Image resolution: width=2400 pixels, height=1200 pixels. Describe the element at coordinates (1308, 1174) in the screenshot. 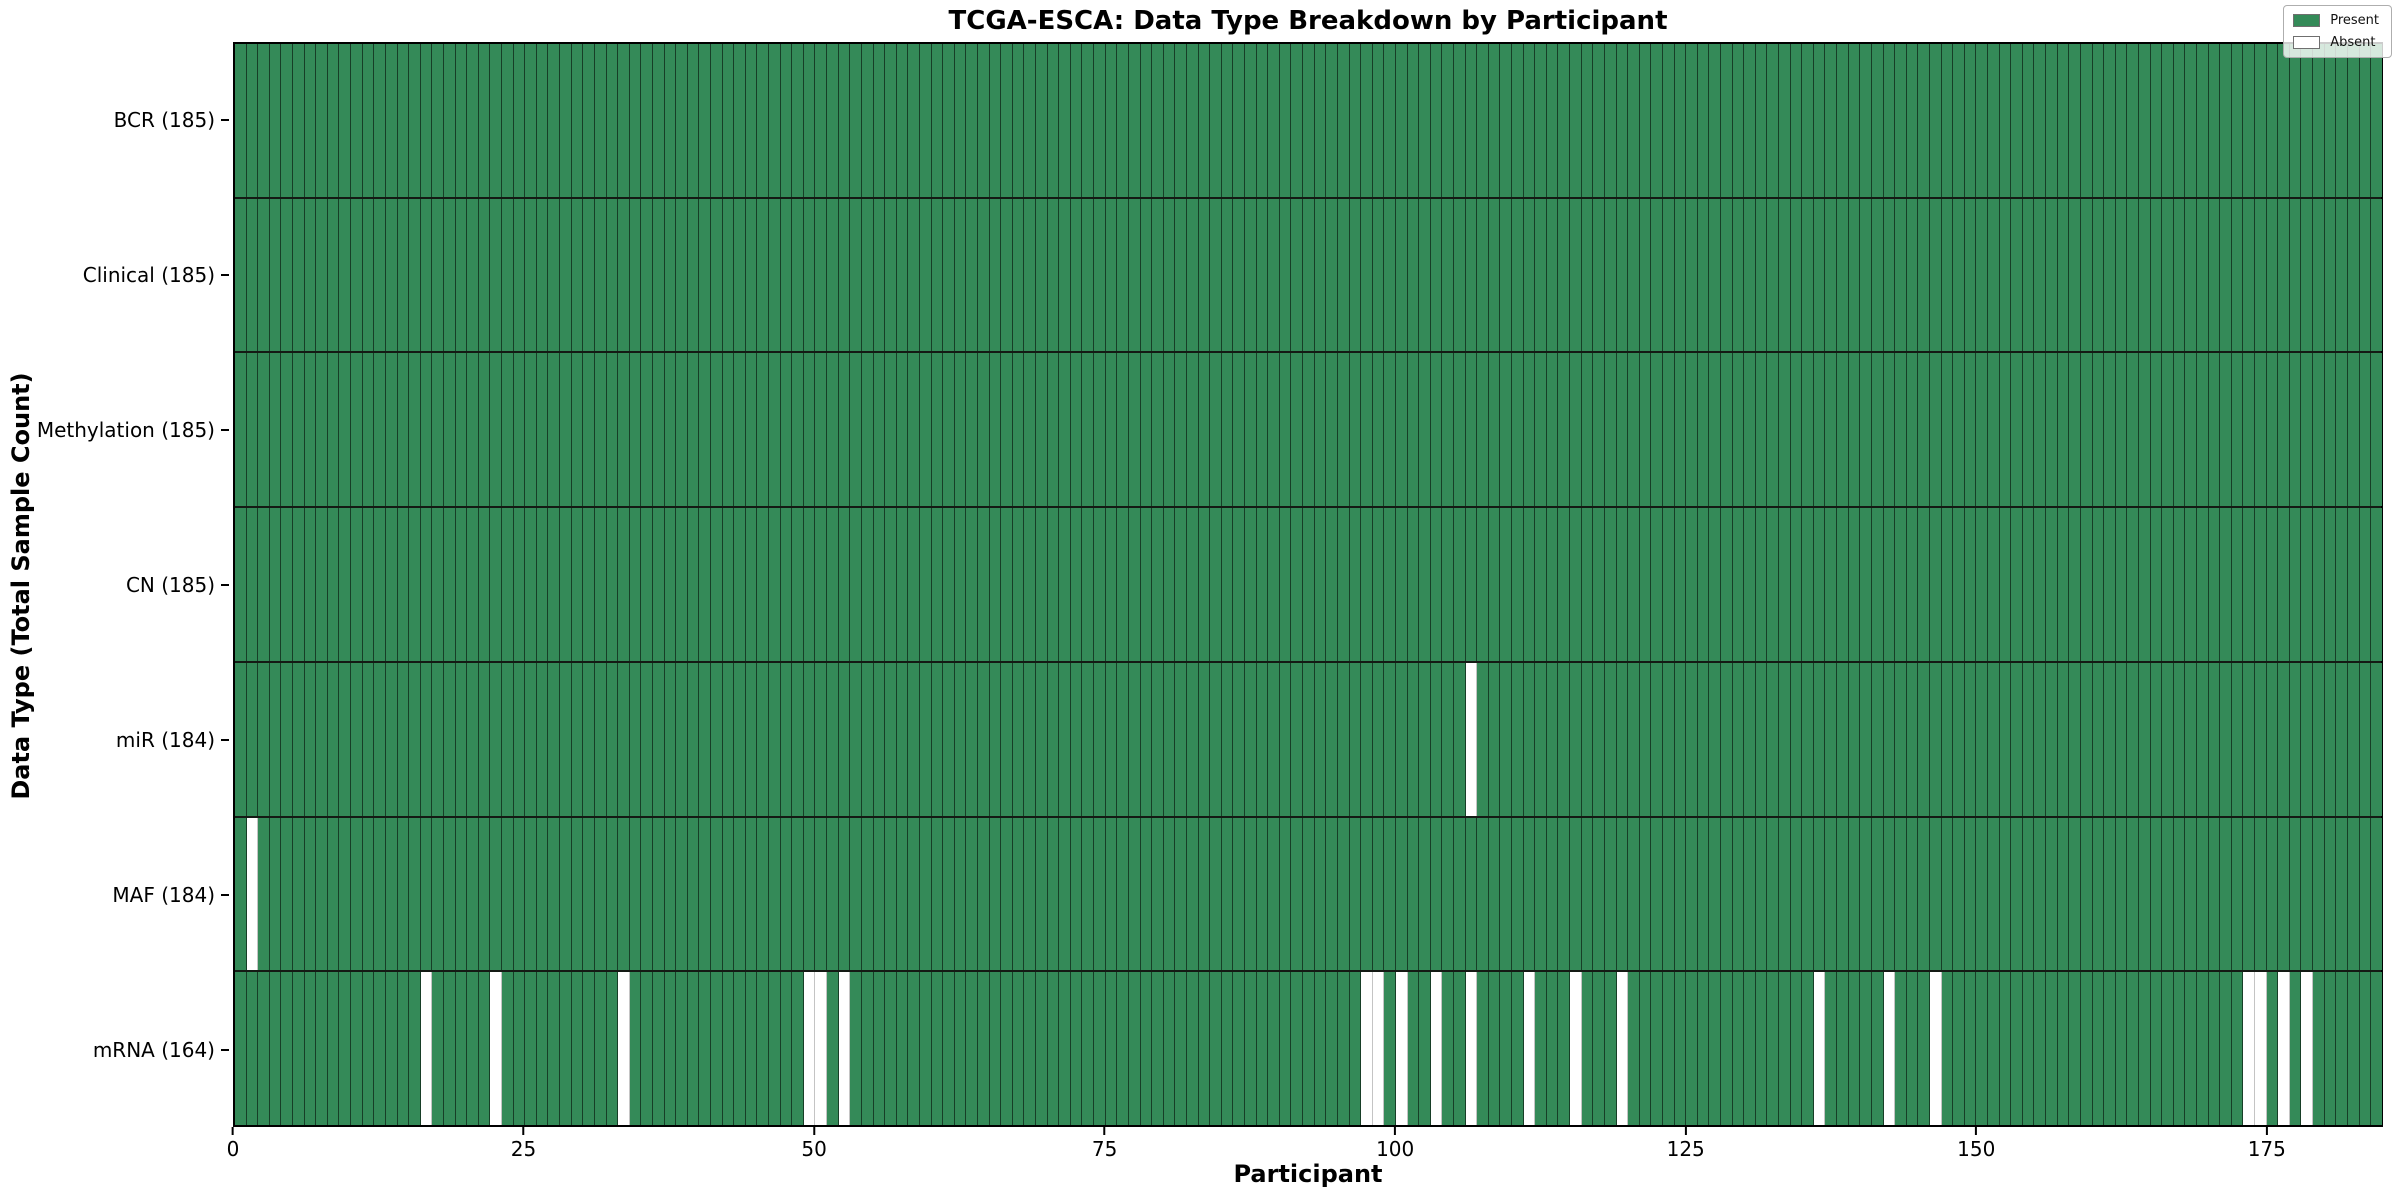

I see `x-axis-label: Participant` at that location.